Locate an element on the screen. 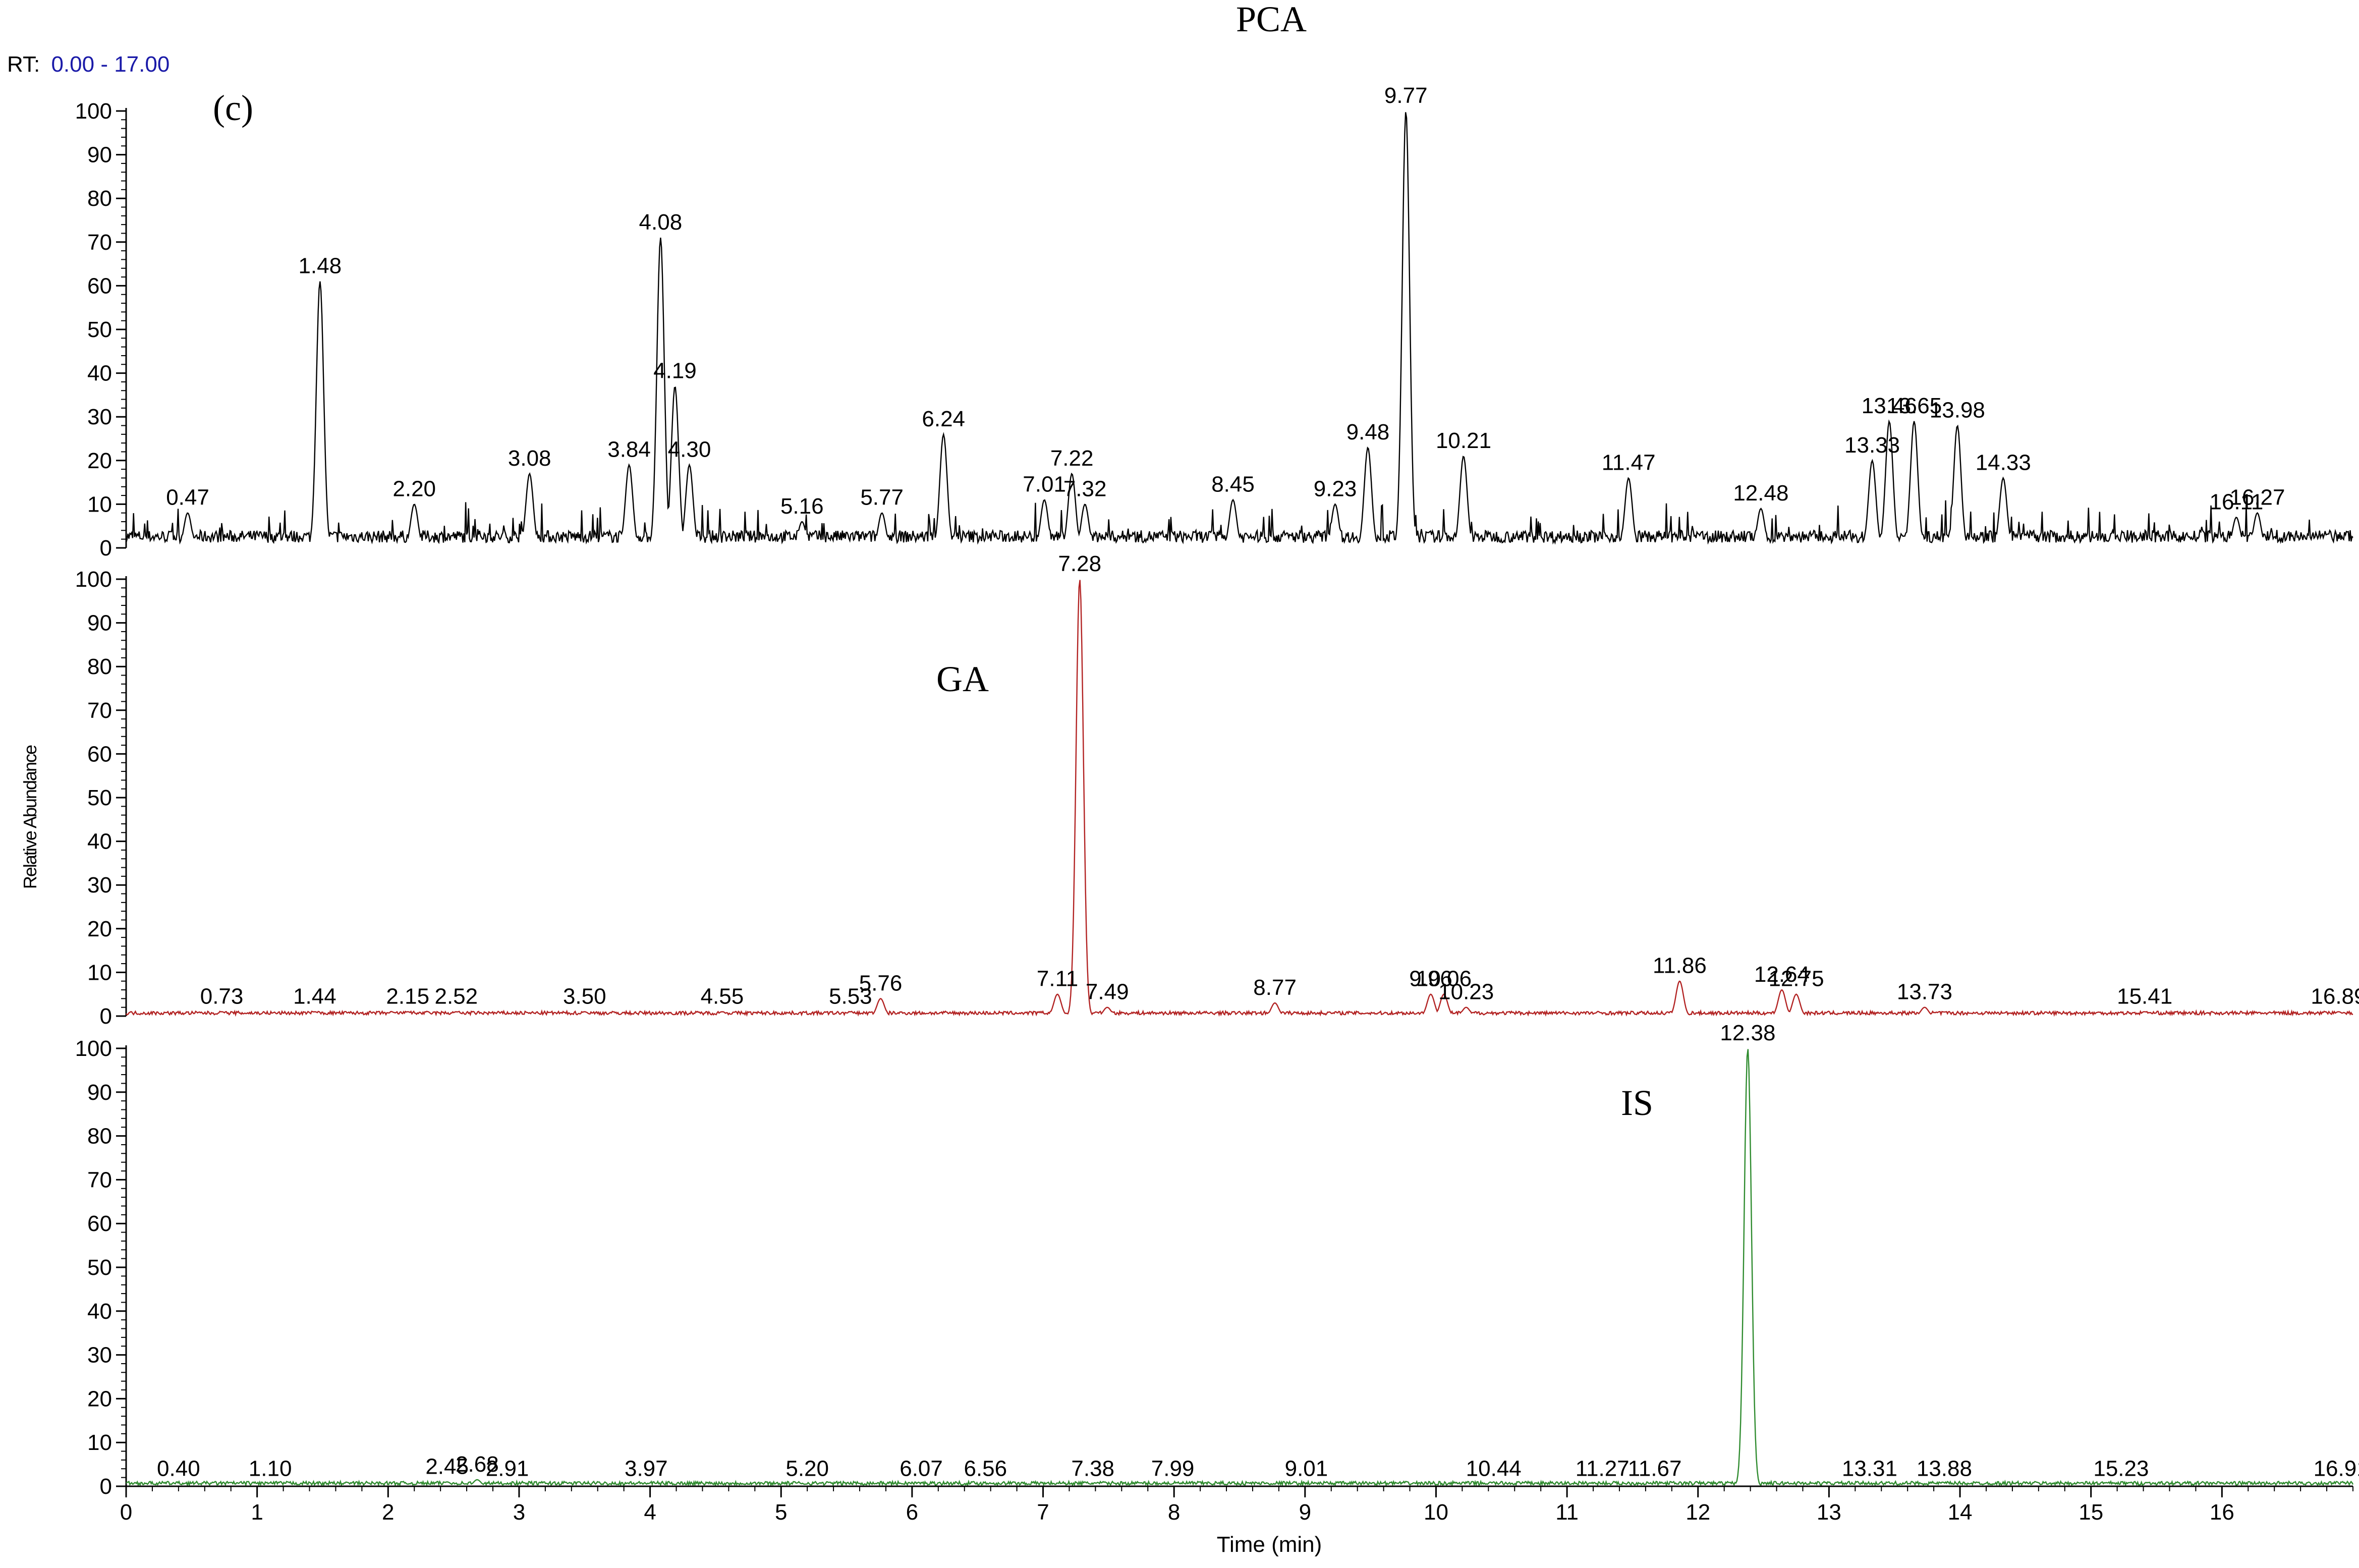  peak-label: 16.91 is located at coordinates (2336, 1469).